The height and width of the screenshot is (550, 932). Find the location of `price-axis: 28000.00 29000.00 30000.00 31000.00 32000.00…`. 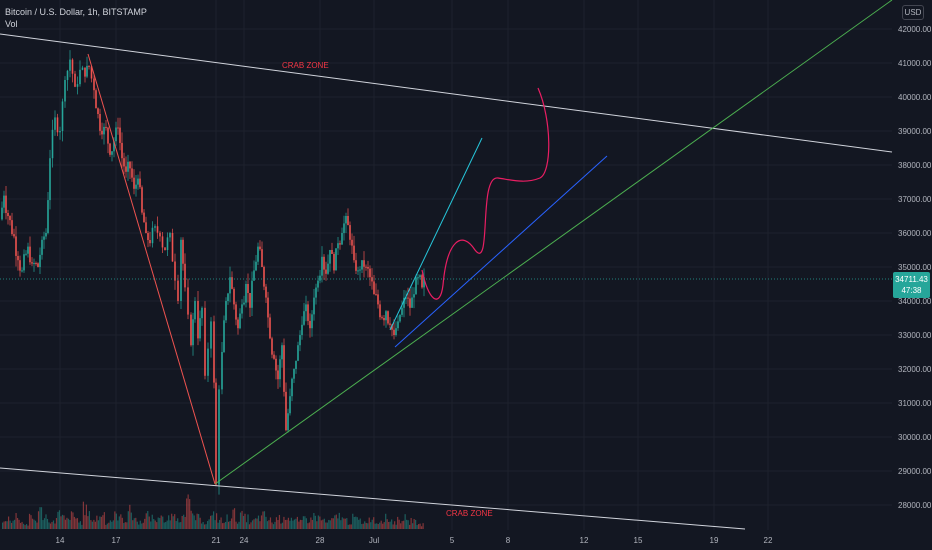

price-axis: 28000.00 29000.00 30000.00 31000.00 32000.00… is located at coordinates (915, 267).